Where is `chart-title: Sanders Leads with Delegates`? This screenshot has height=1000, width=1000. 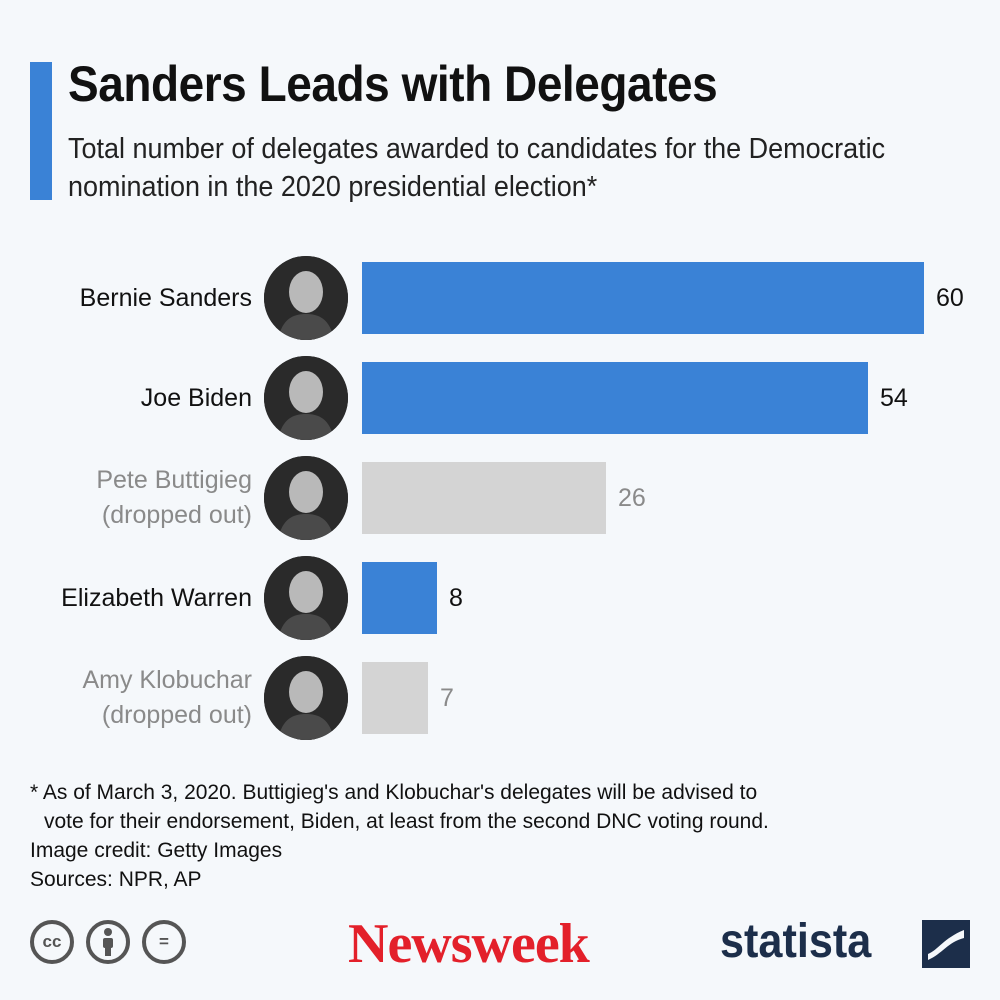
chart-title: Sanders Leads with Delegates is located at coordinates (393, 84).